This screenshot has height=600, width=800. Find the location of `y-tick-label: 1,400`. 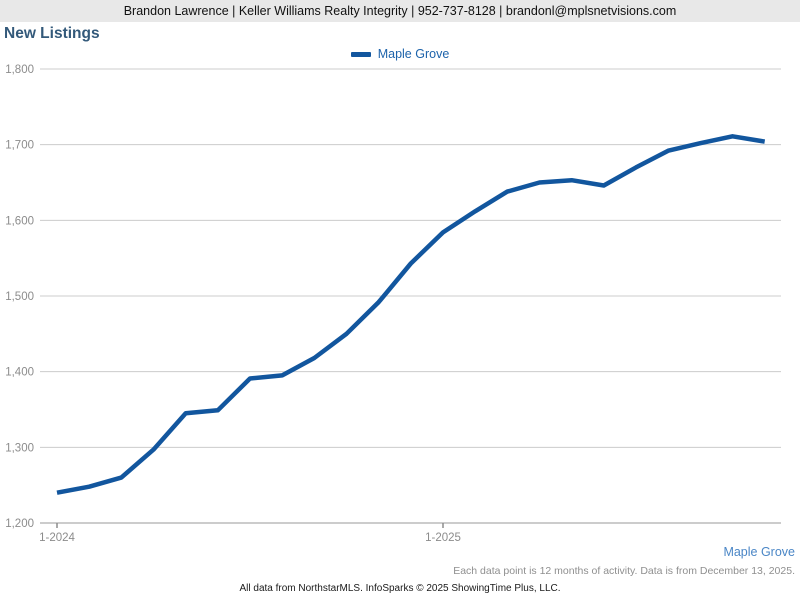

y-tick-label: 1,400 is located at coordinates (19, 373).